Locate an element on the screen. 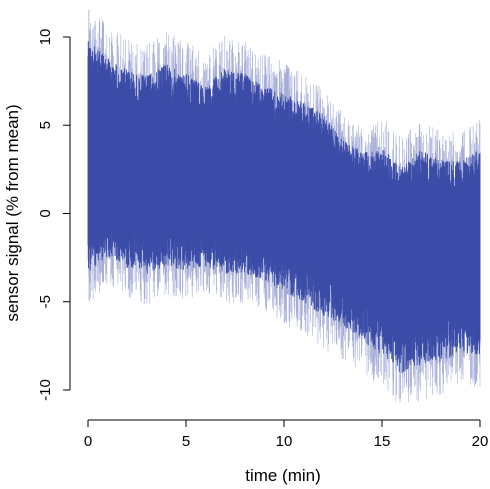 This screenshot has width=490, height=489. y-tick-label: 5 is located at coordinates (45, 125).